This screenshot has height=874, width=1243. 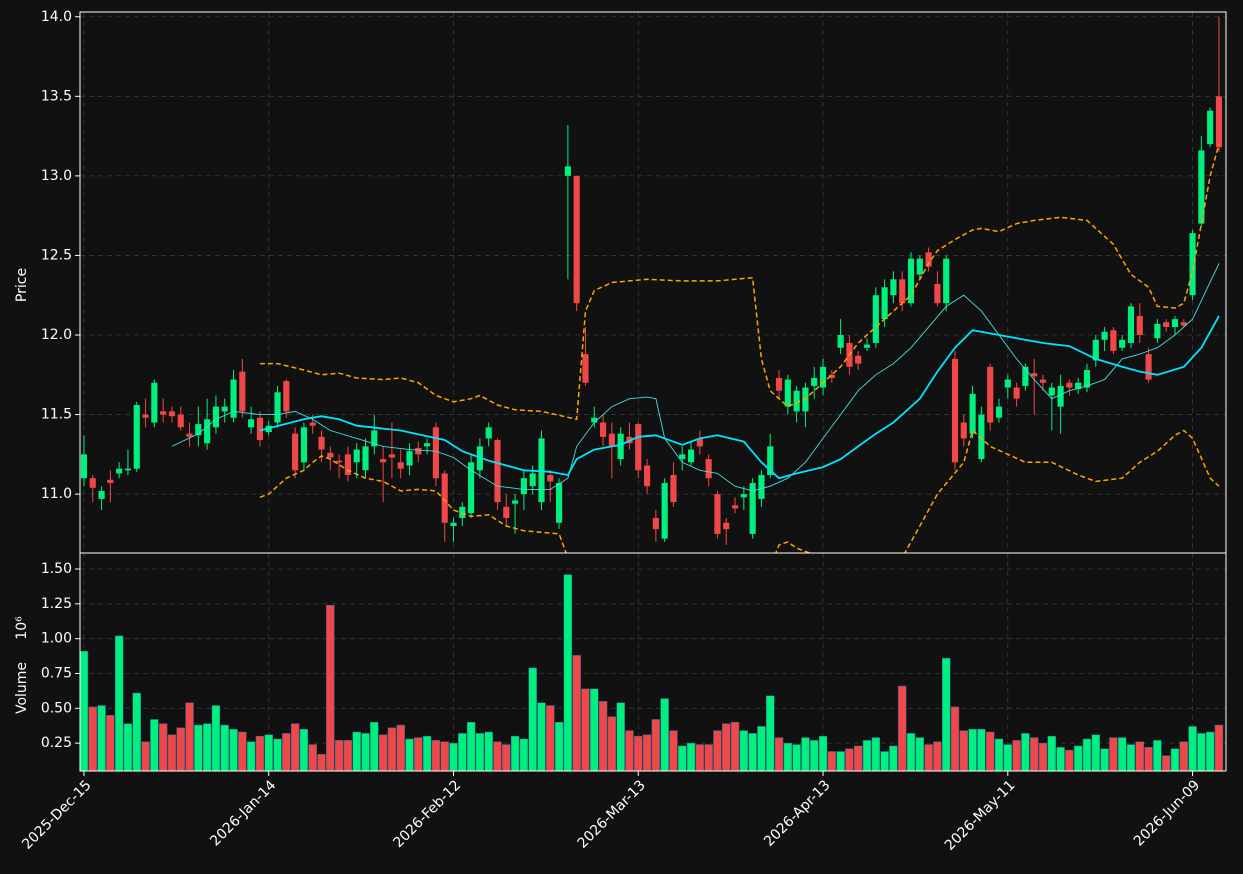 What do you see at coordinates (56, 569) in the screenshot?
I see `volume-tick-label: 1.50` at bounding box center [56, 569].